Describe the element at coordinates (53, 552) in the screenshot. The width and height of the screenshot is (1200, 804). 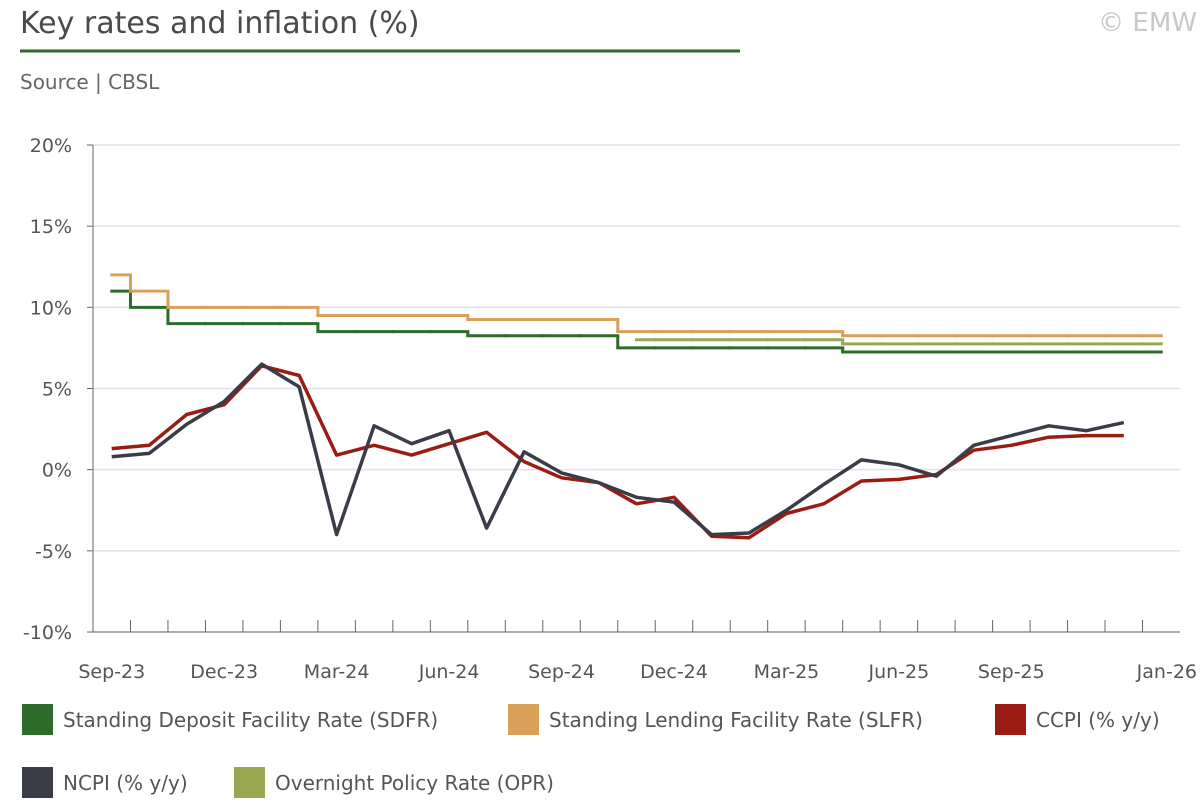
I see `y-tick-label: -5%` at that location.